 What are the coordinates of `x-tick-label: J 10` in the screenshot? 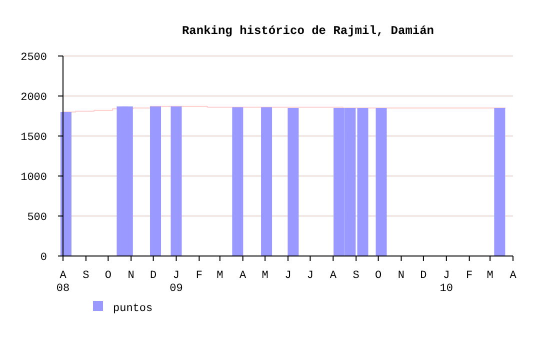 It's located at (446, 282).